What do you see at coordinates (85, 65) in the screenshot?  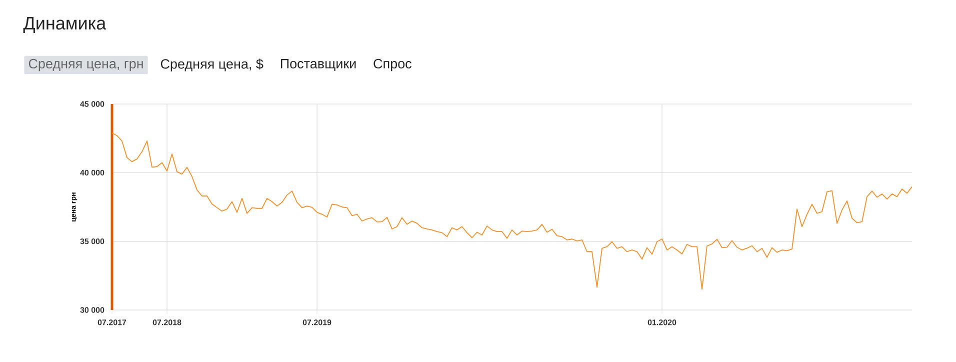 I see `text: Средняя цена, грн` at bounding box center [85, 65].